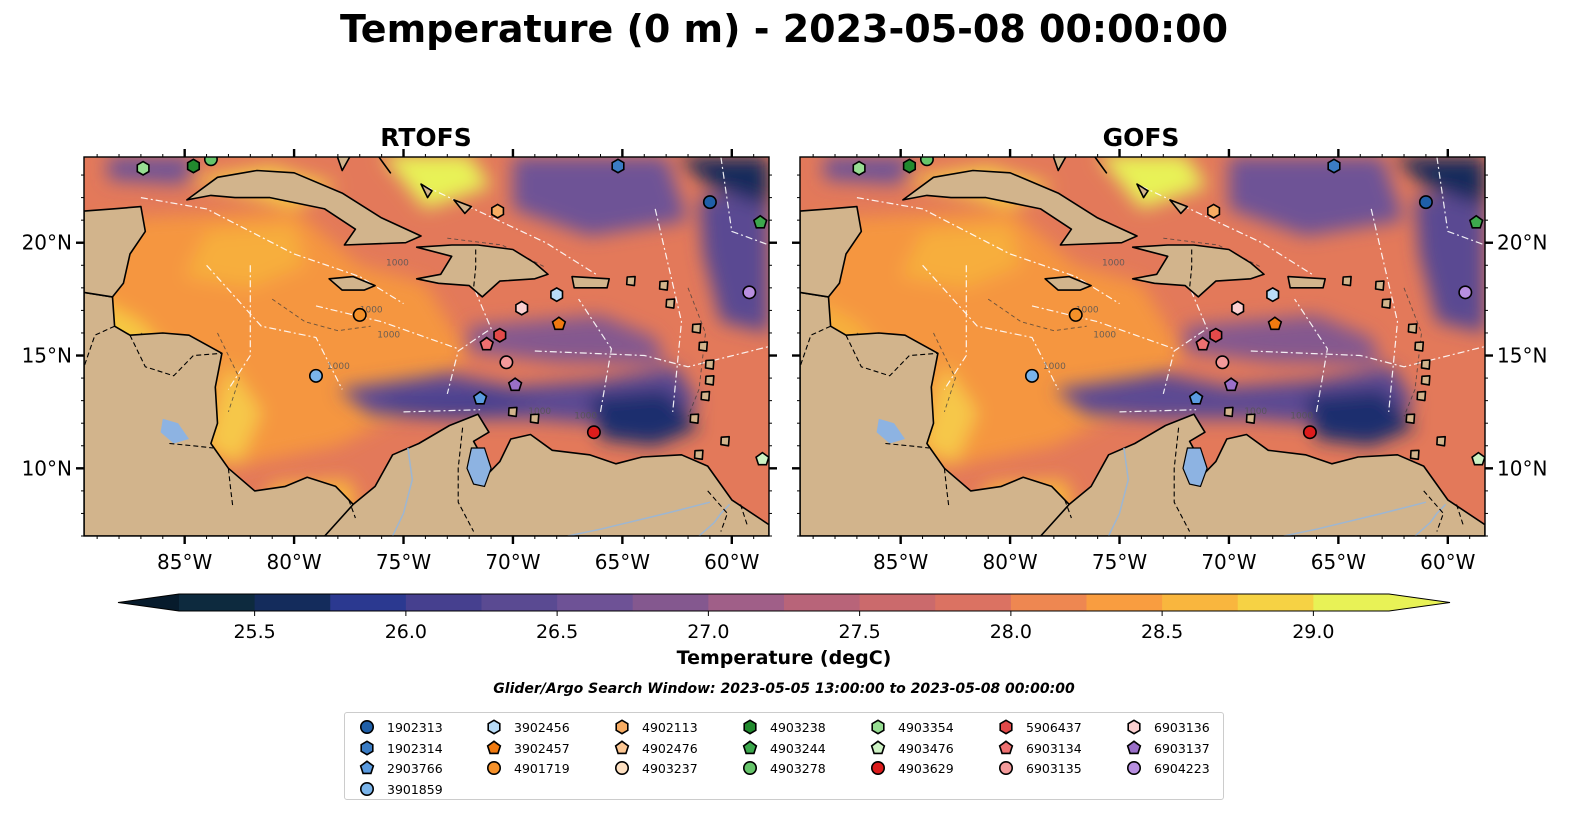 The height and width of the screenshot is (827, 1577). Describe the element at coordinates (926, 727) in the screenshot. I see `legend-label: 4903354` at that location.